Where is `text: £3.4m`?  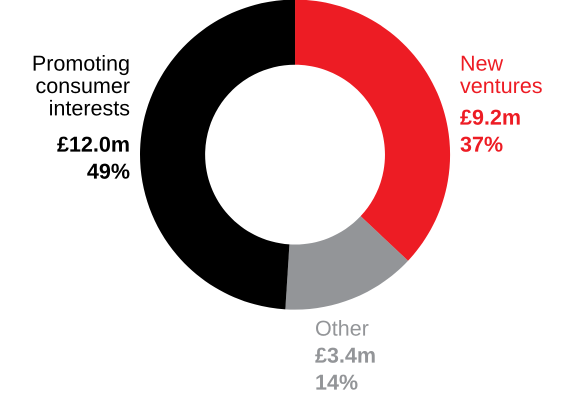 text: £3.4m is located at coordinates (345, 355).